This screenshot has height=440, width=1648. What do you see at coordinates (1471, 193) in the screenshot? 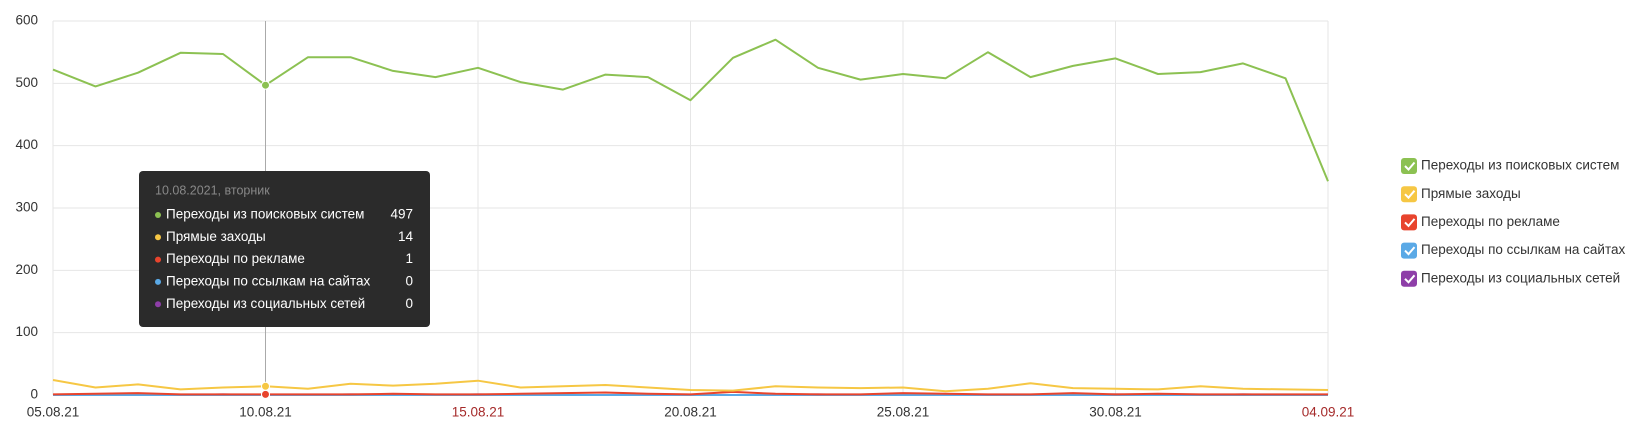
I see `legend-label: Прямые заходы` at bounding box center [1471, 193].